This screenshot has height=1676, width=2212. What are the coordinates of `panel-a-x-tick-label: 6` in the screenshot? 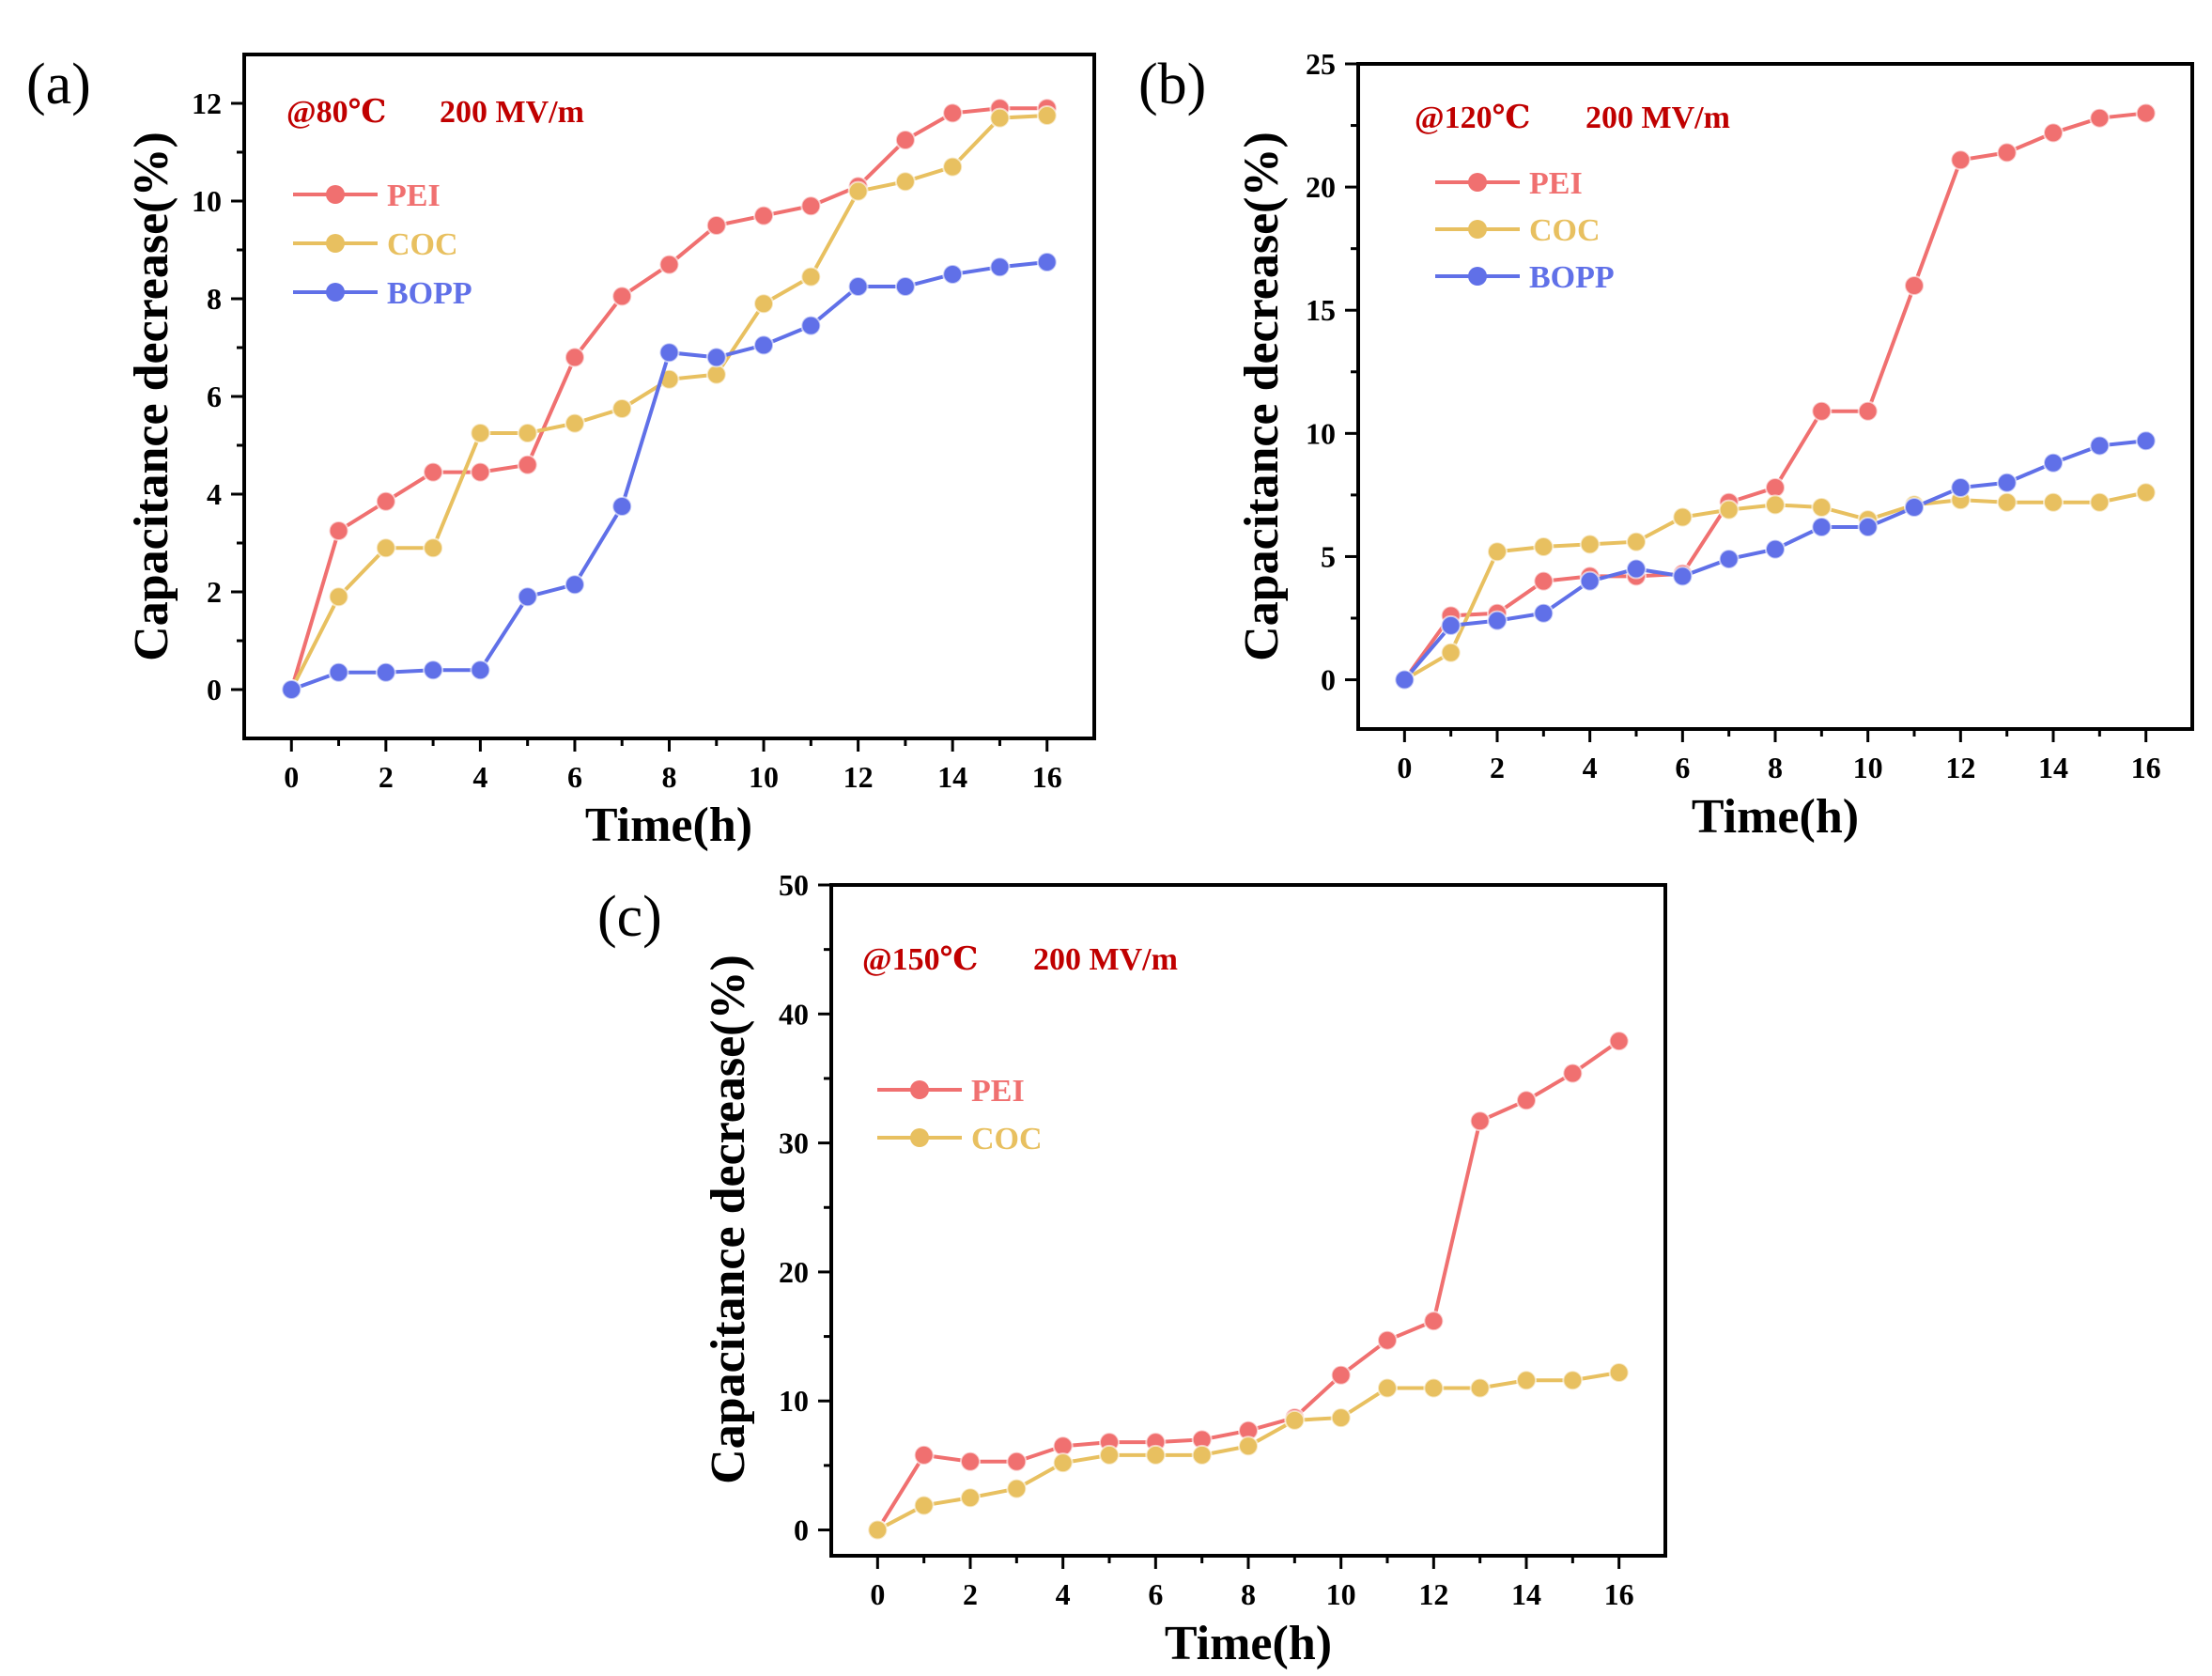 It's located at (575, 777).